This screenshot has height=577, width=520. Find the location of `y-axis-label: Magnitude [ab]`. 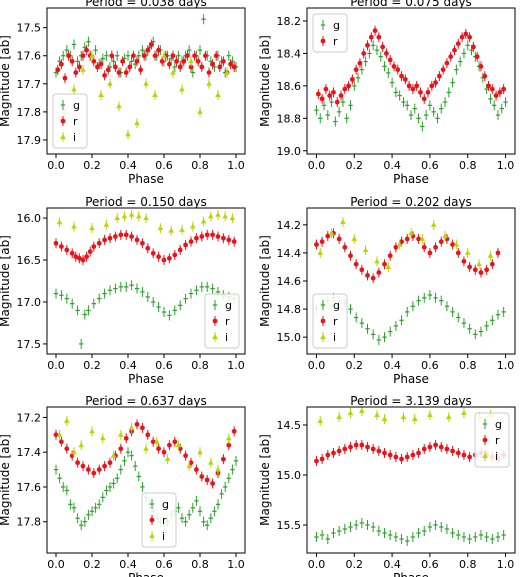

y-axis-label: Magnitude [ab] is located at coordinates (6, 480).